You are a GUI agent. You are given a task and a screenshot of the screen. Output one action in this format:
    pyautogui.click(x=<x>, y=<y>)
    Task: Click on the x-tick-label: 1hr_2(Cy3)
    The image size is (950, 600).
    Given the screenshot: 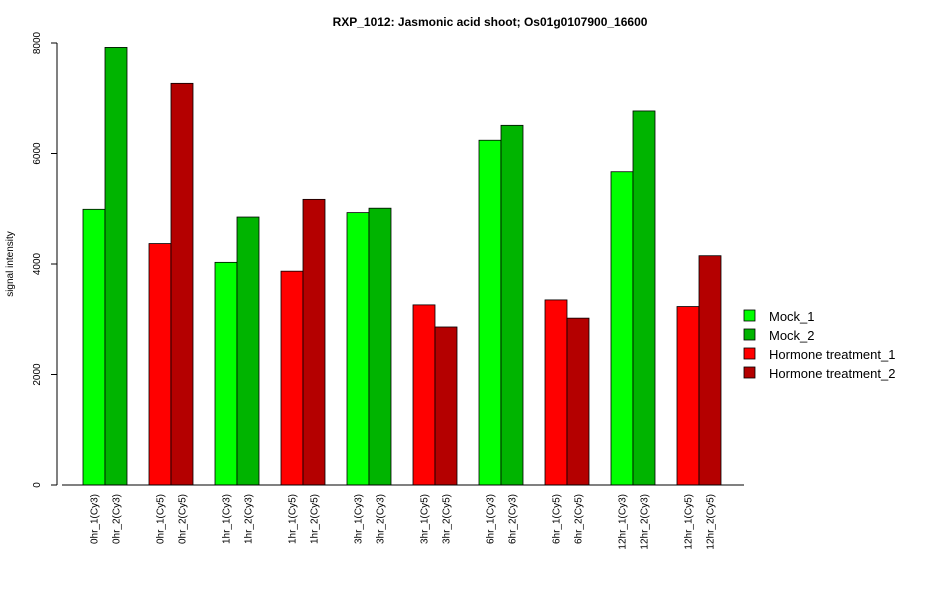 What is the action you would take?
    pyautogui.click(x=249, y=519)
    